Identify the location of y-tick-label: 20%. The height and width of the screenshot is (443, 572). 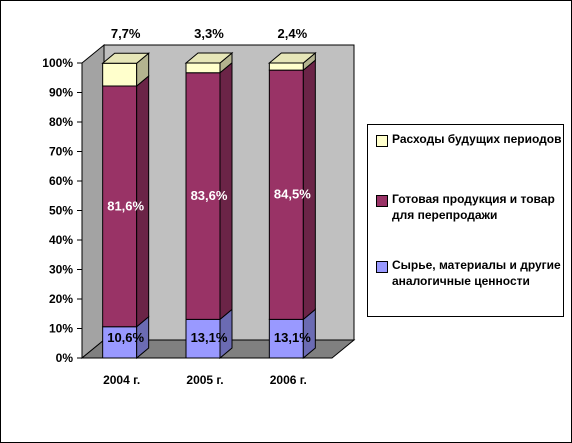
(61, 299).